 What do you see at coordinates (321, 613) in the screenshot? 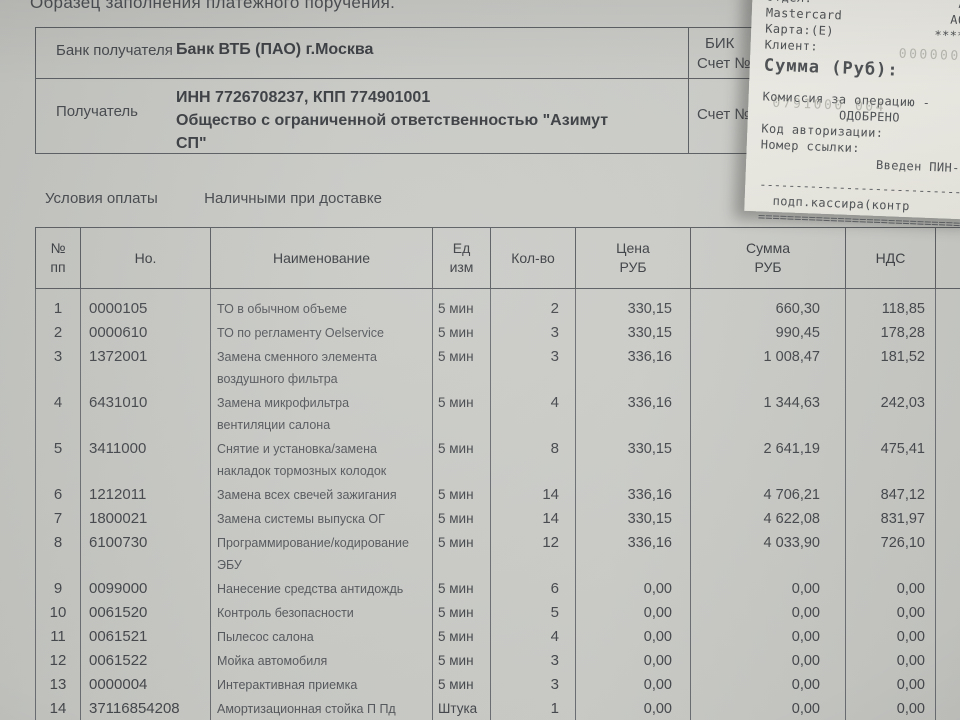
I see `item-name: Контроль безопасности` at bounding box center [321, 613].